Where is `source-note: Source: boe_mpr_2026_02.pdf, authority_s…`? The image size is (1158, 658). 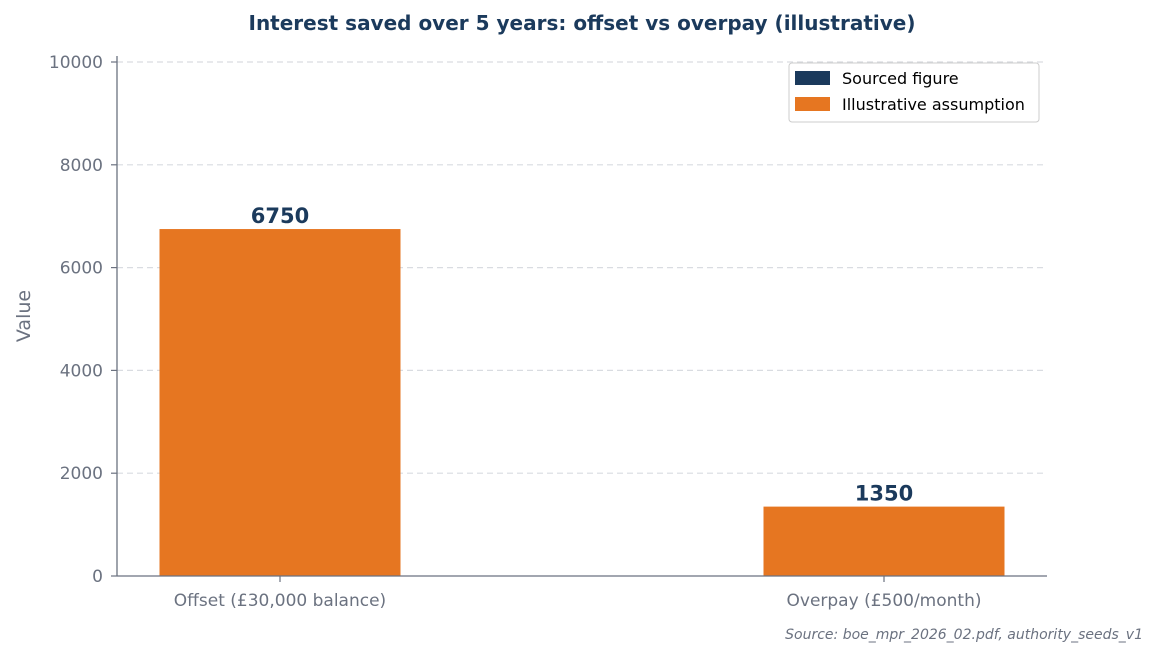 source-note: Source: boe_mpr_2026_02.pdf, authority_s… is located at coordinates (964, 635).